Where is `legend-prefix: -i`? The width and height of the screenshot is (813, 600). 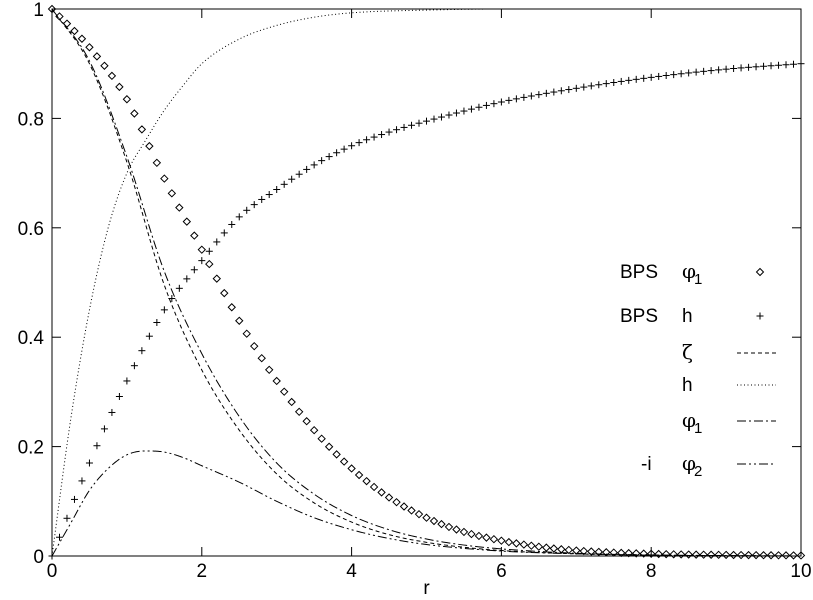 legend-prefix: -i is located at coordinates (646, 464).